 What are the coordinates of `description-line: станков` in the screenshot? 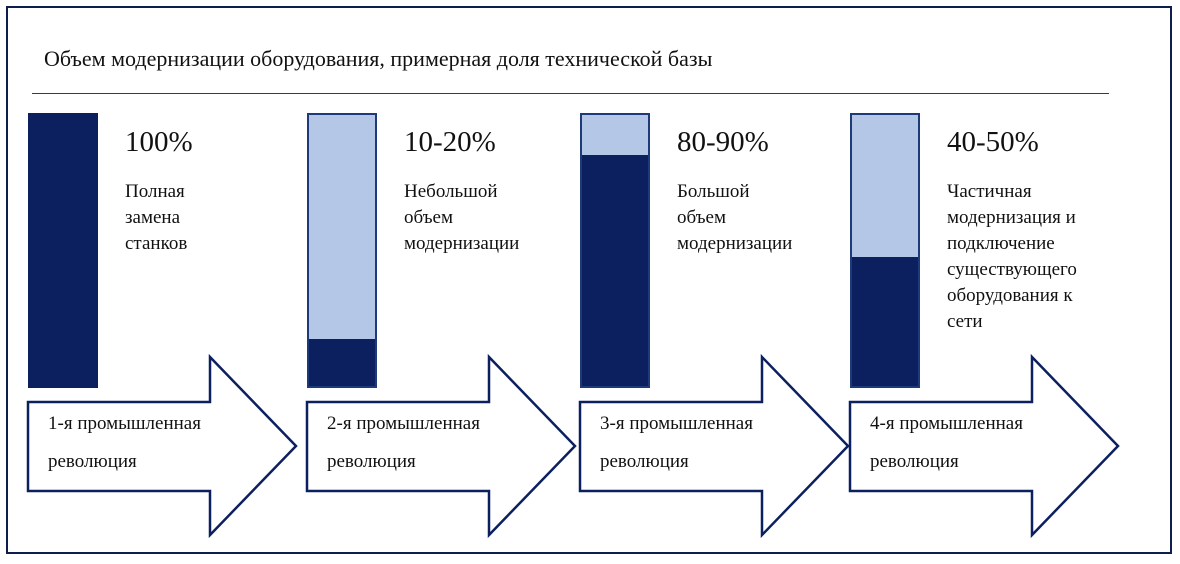 It's located at (156, 243).